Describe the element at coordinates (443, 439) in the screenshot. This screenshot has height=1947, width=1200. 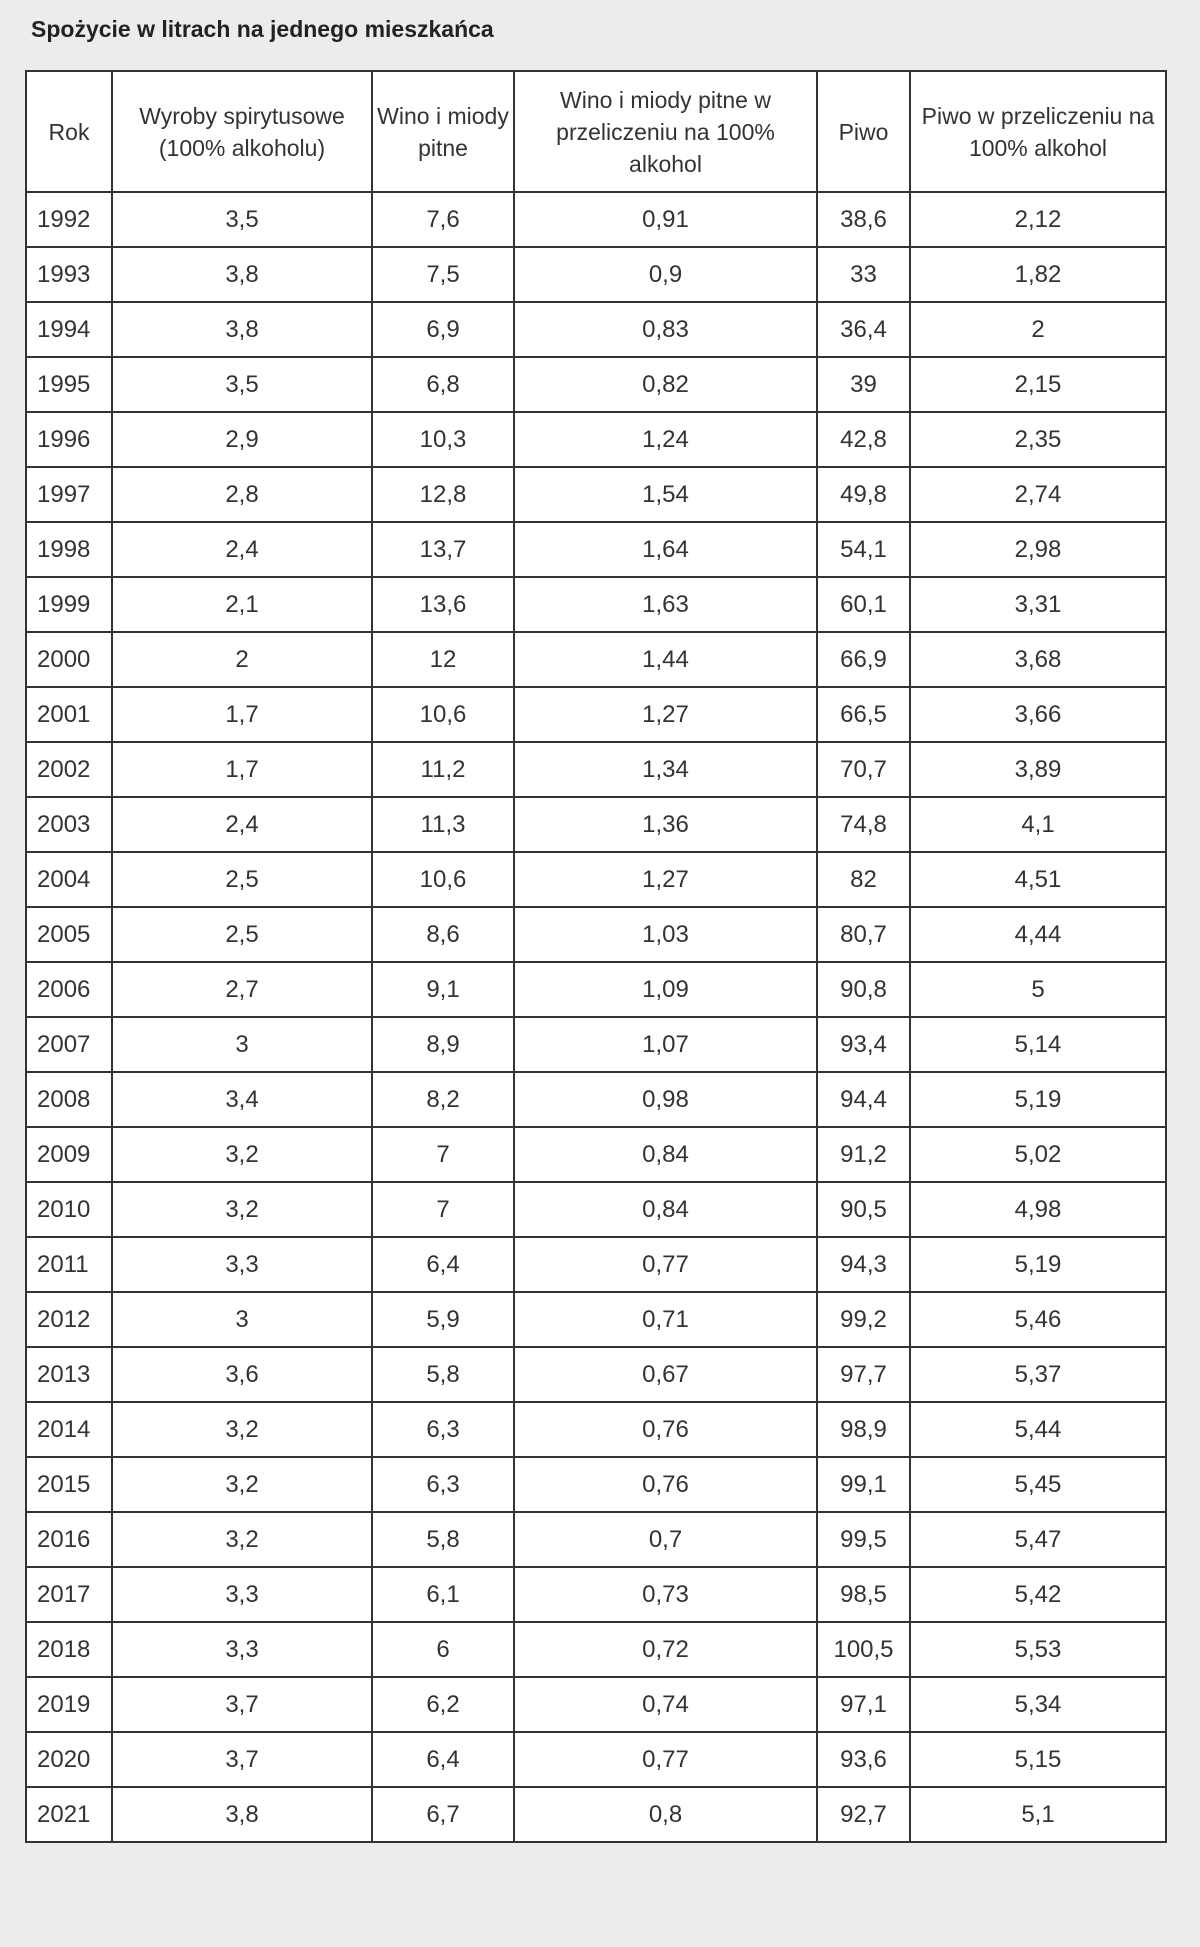
I see `value-cell: 10,3` at that location.